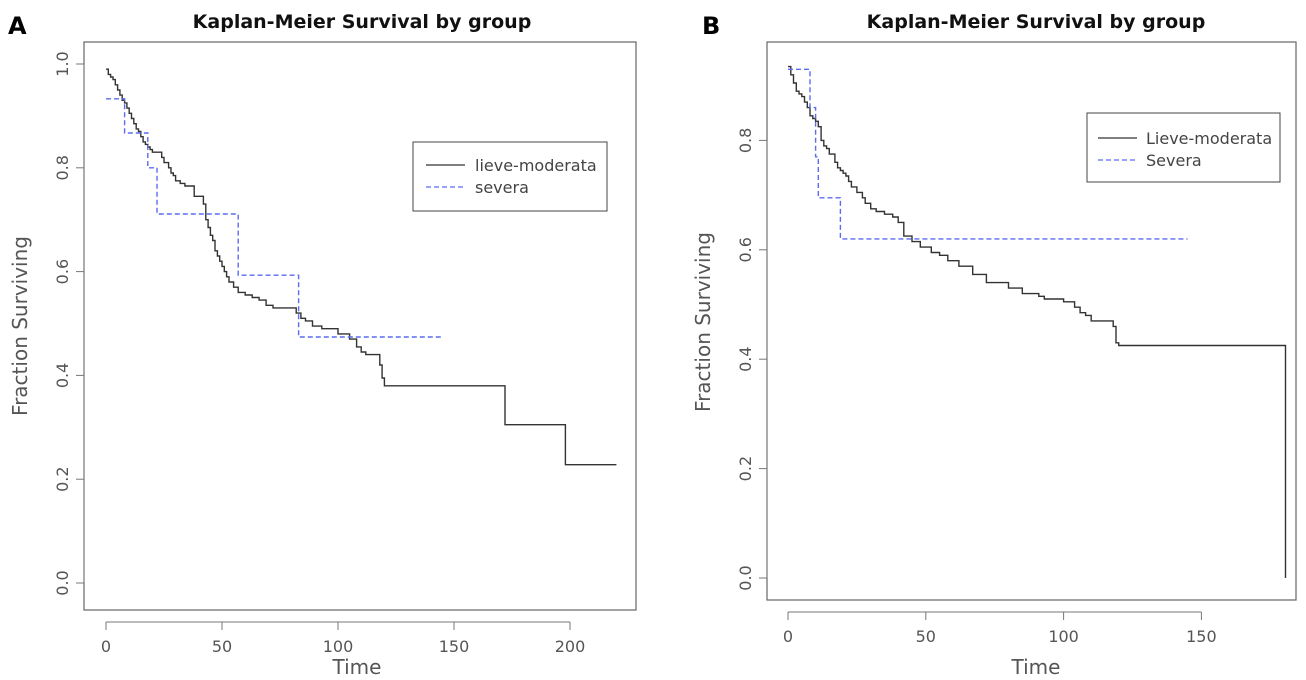 This screenshot has height=680, width=1306. Describe the element at coordinates (274, 218) in the screenshot. I see `series-line-a-severa` at that location.